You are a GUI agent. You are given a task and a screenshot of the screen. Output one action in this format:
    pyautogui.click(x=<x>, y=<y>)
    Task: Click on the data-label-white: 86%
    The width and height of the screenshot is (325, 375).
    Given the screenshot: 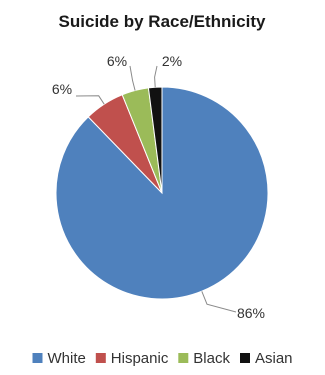 What is the action you would take?
    pyautogui.click(x=251, y=313)
    